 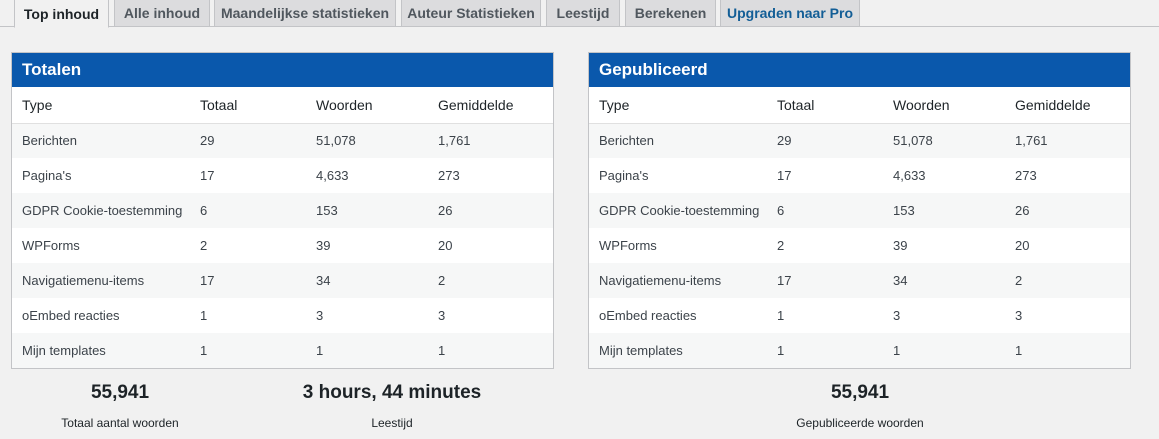 What do you see at coordinates (305, 13) in the screenshot?
I see `tab-maandelijkse-statistieken: Maandelijkse statistieken` at bounding box center [305, 13].